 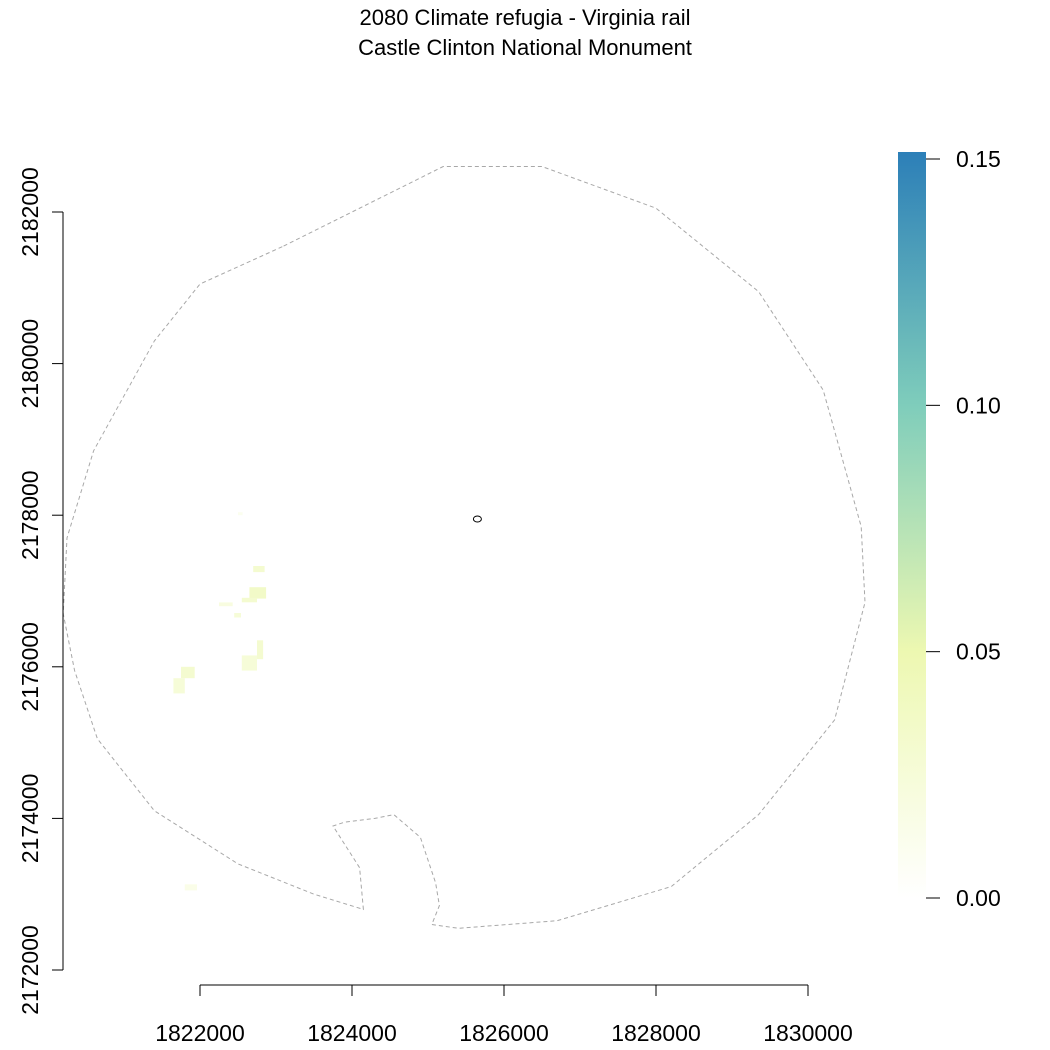 I want to click on monument-marker, so click(x=477, y=519).